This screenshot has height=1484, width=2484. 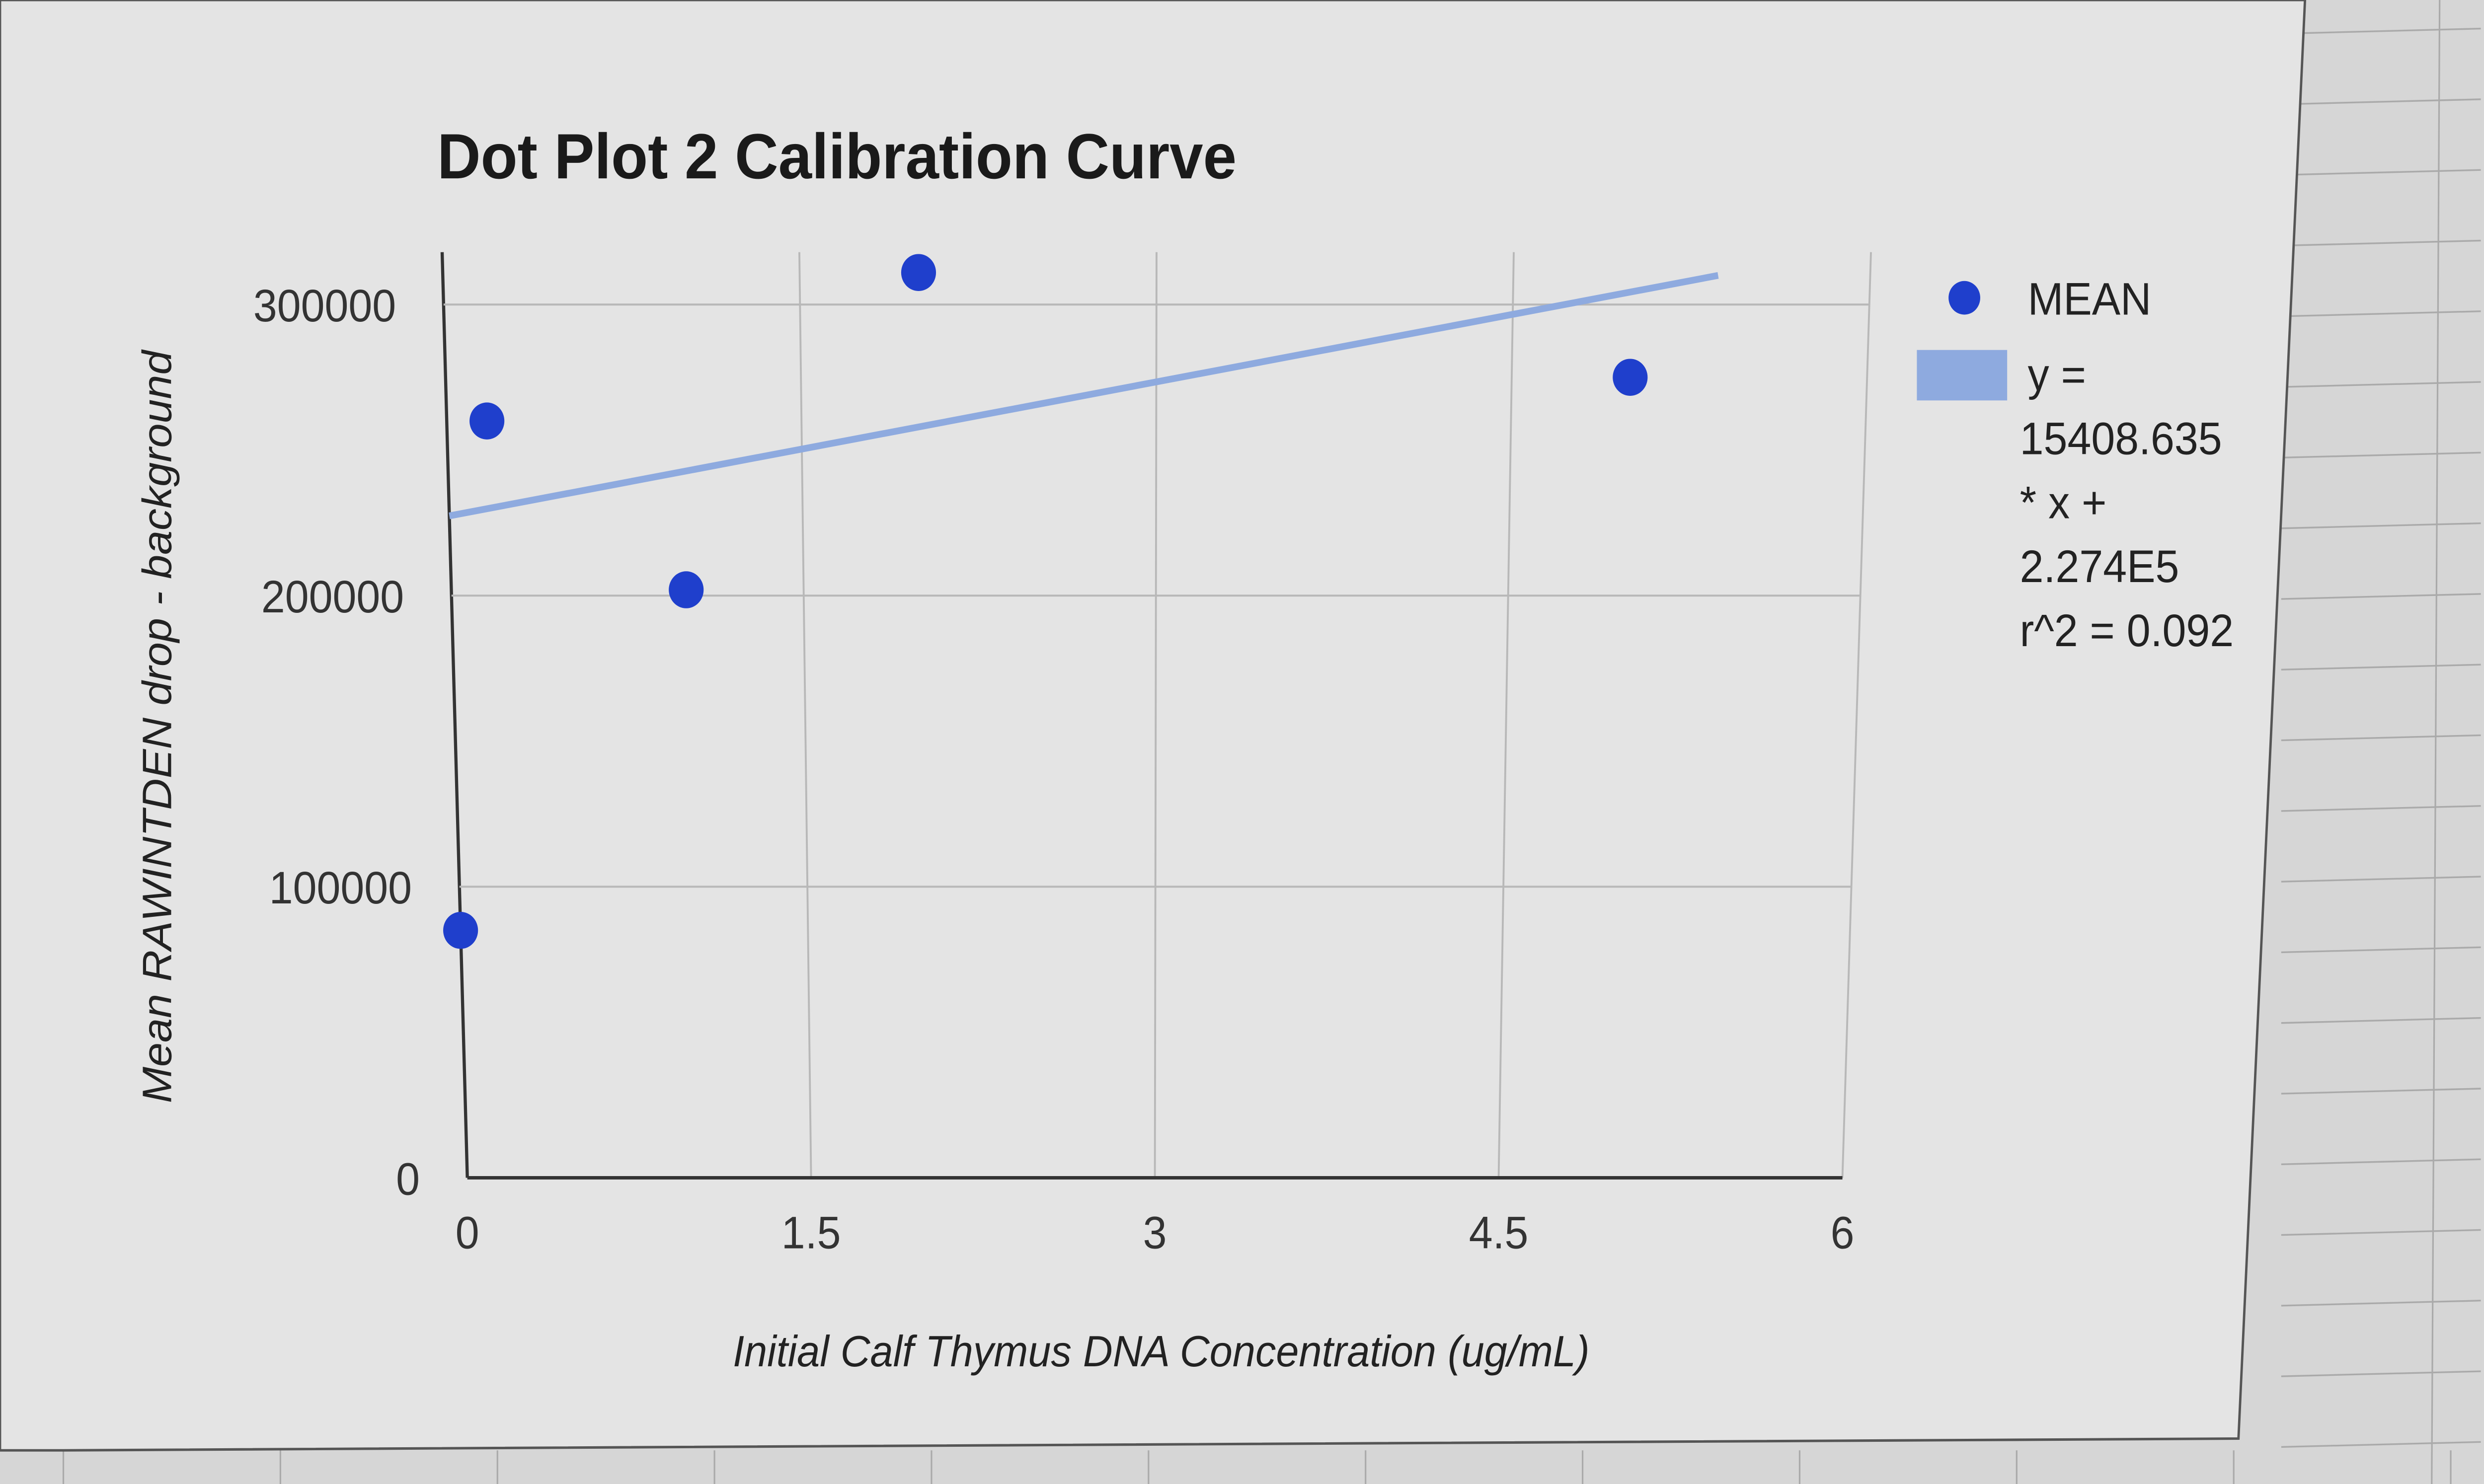 What do you see at coordinates (2057, 375) in the screenshot?
I see `legend-trendline-text: y =` at bounding box center [2057, 375].